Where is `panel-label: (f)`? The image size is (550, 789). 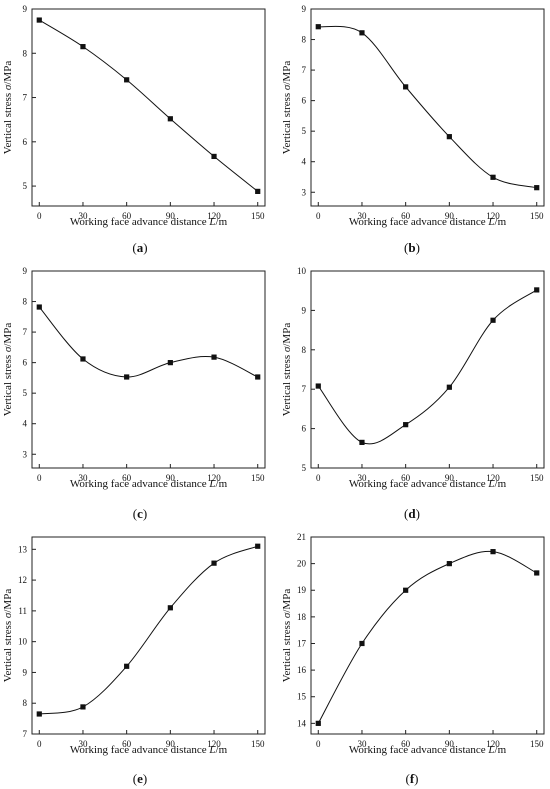
panel-label: (f) is located at coordinates (411, 778).